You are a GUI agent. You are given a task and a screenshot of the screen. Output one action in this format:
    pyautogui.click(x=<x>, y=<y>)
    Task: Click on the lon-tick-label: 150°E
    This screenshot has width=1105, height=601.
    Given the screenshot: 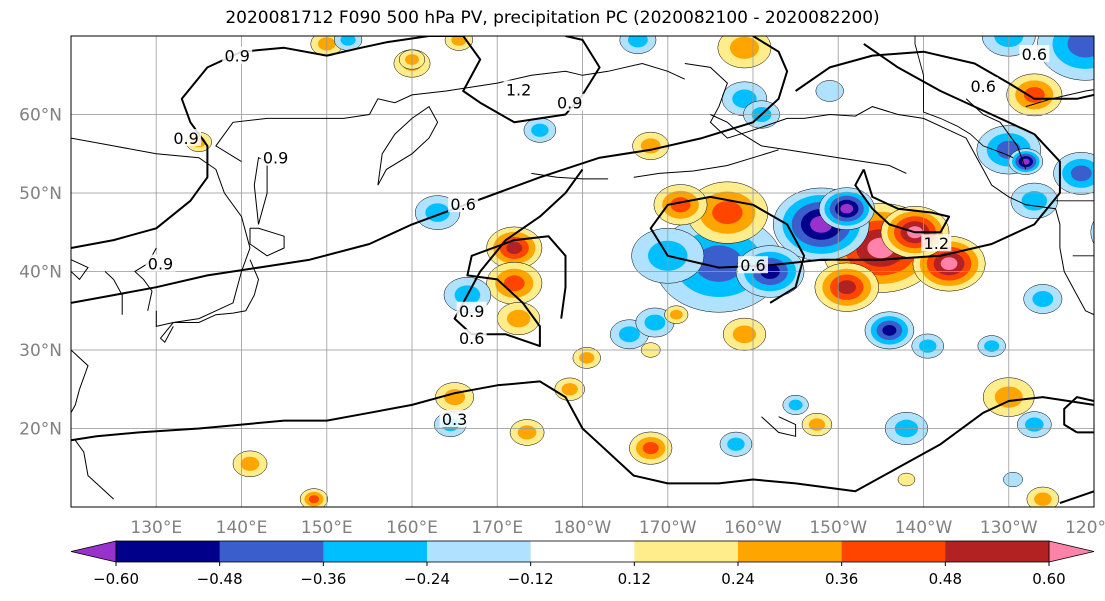 What is the action you would take?
    pyautogui.click(x=327, y=528)
    